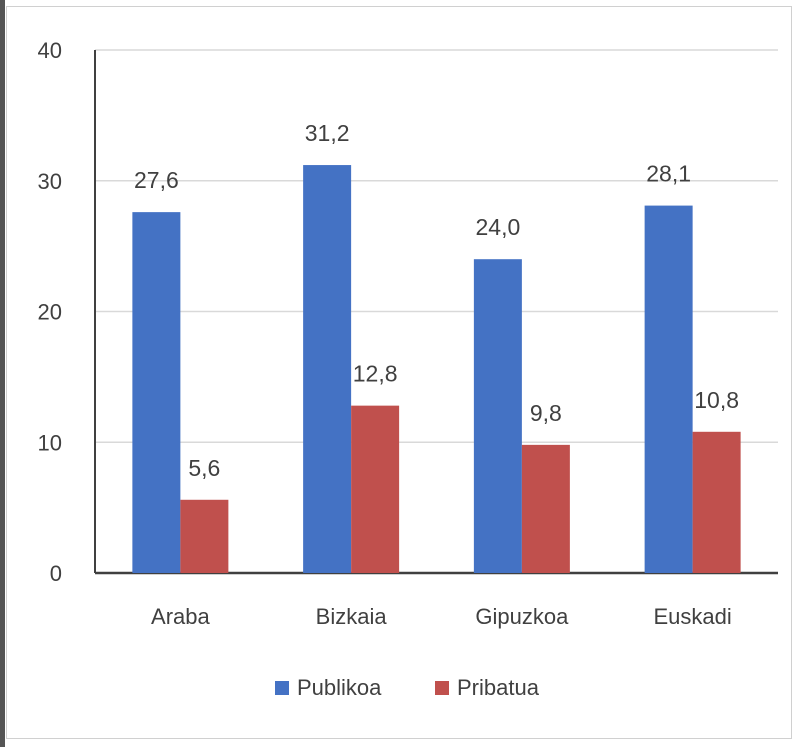 The image size is (800, 747). Describe the element at coordinates (56, 573) in the screenshot. I see `y-tick-label: 0` at that location.